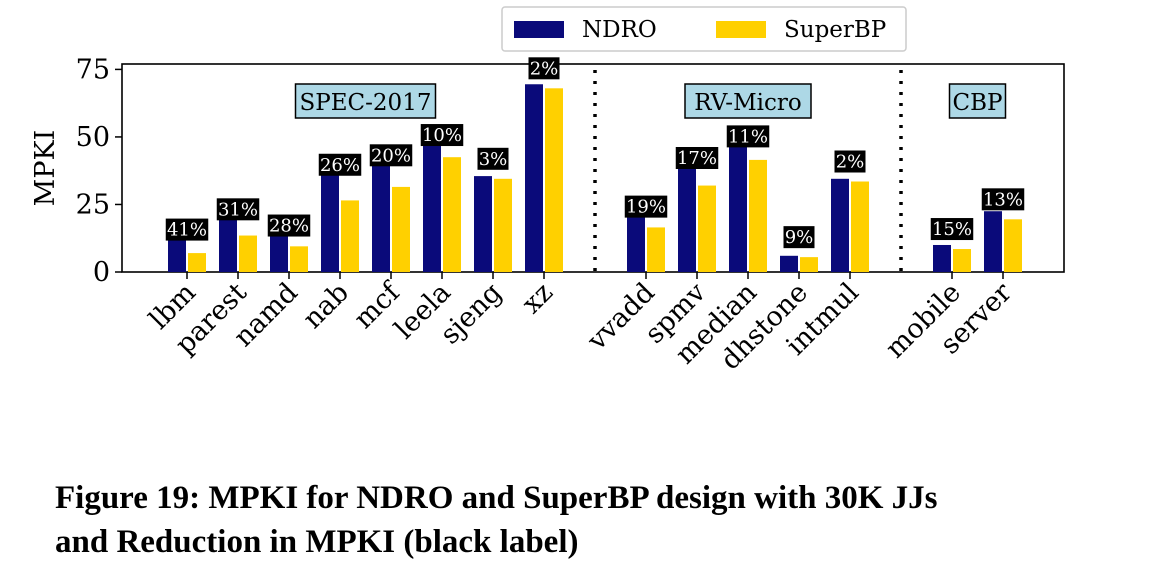 Image resolution: width=1160 pixels, height=588 pixels. Describe the element at coordinates (860, 226) in the screenshot. I see `bar-superbp-intmul` at that location.